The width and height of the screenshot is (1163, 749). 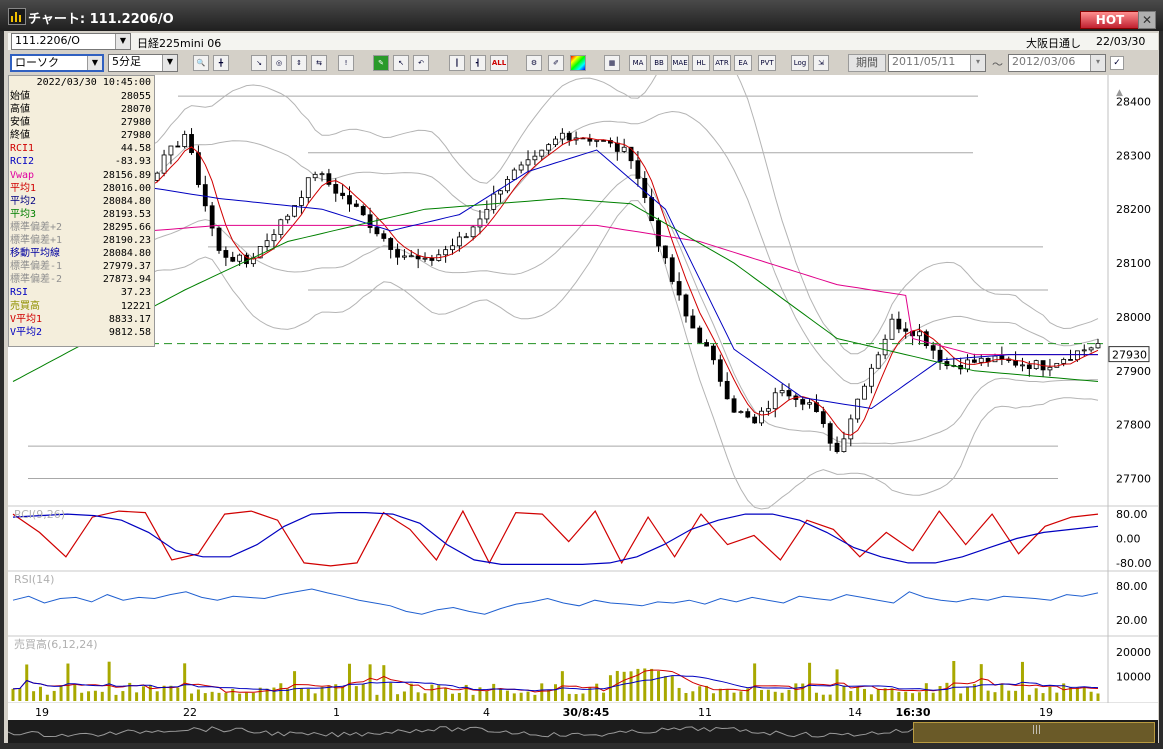 I want to click on pvt-button: PVT, so click(x=767, y=63).